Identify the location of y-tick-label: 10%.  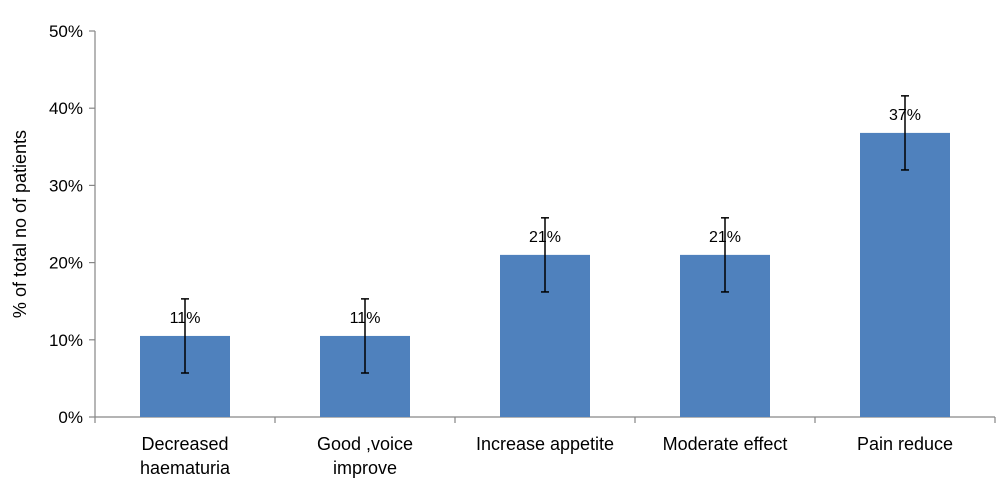
(66, 340).